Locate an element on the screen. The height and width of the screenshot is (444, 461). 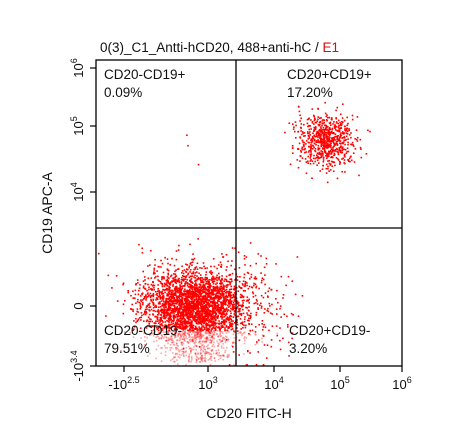
population-ur is located at coordinates (327, 142).